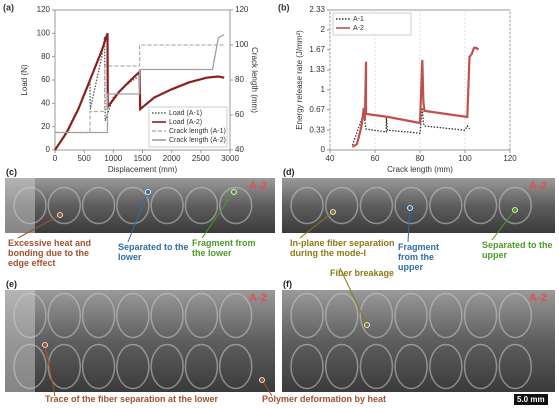  I want to click on x-axis-label: Displacement (mm), so click(143, 169).